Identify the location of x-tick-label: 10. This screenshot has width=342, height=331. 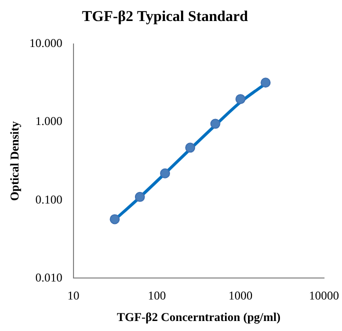
(73, 295).